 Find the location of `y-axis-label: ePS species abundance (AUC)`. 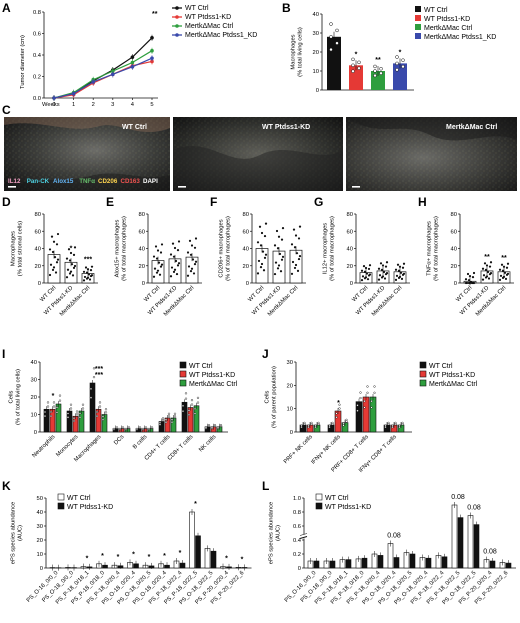

y-axis-label: ePS species abundance (AUC) is located at coordinates (275, 533).